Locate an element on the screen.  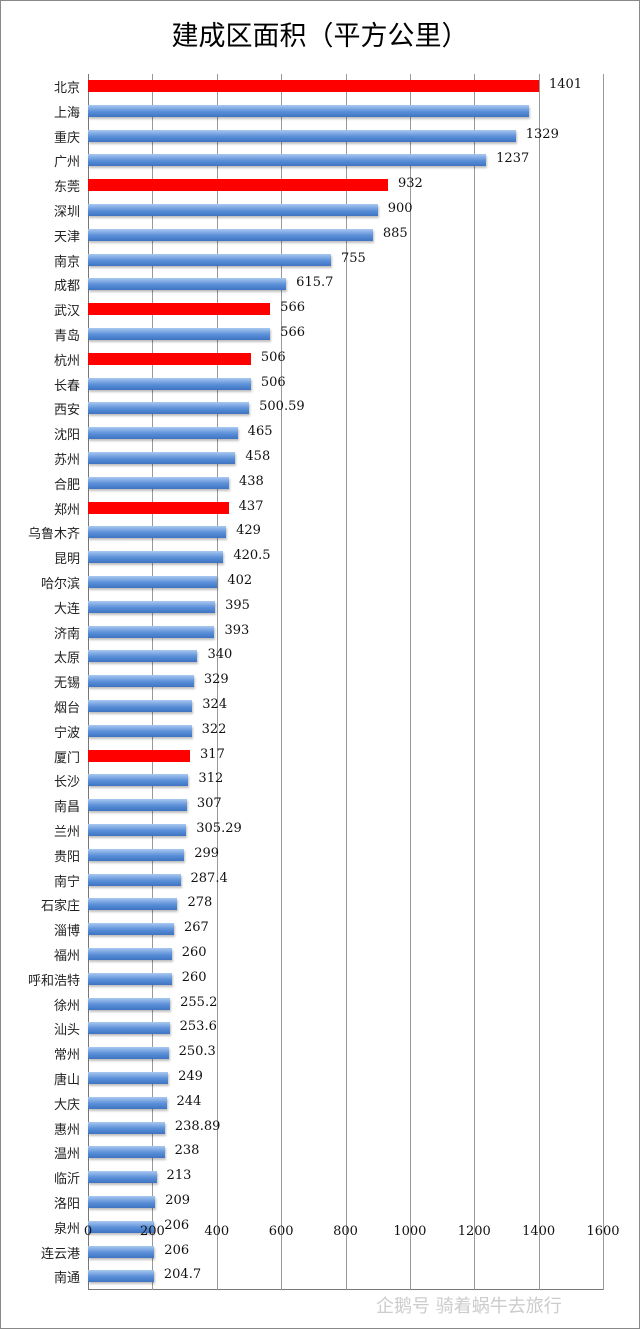
bar-row: 北京 1401 is located at coordinates (320, 86).